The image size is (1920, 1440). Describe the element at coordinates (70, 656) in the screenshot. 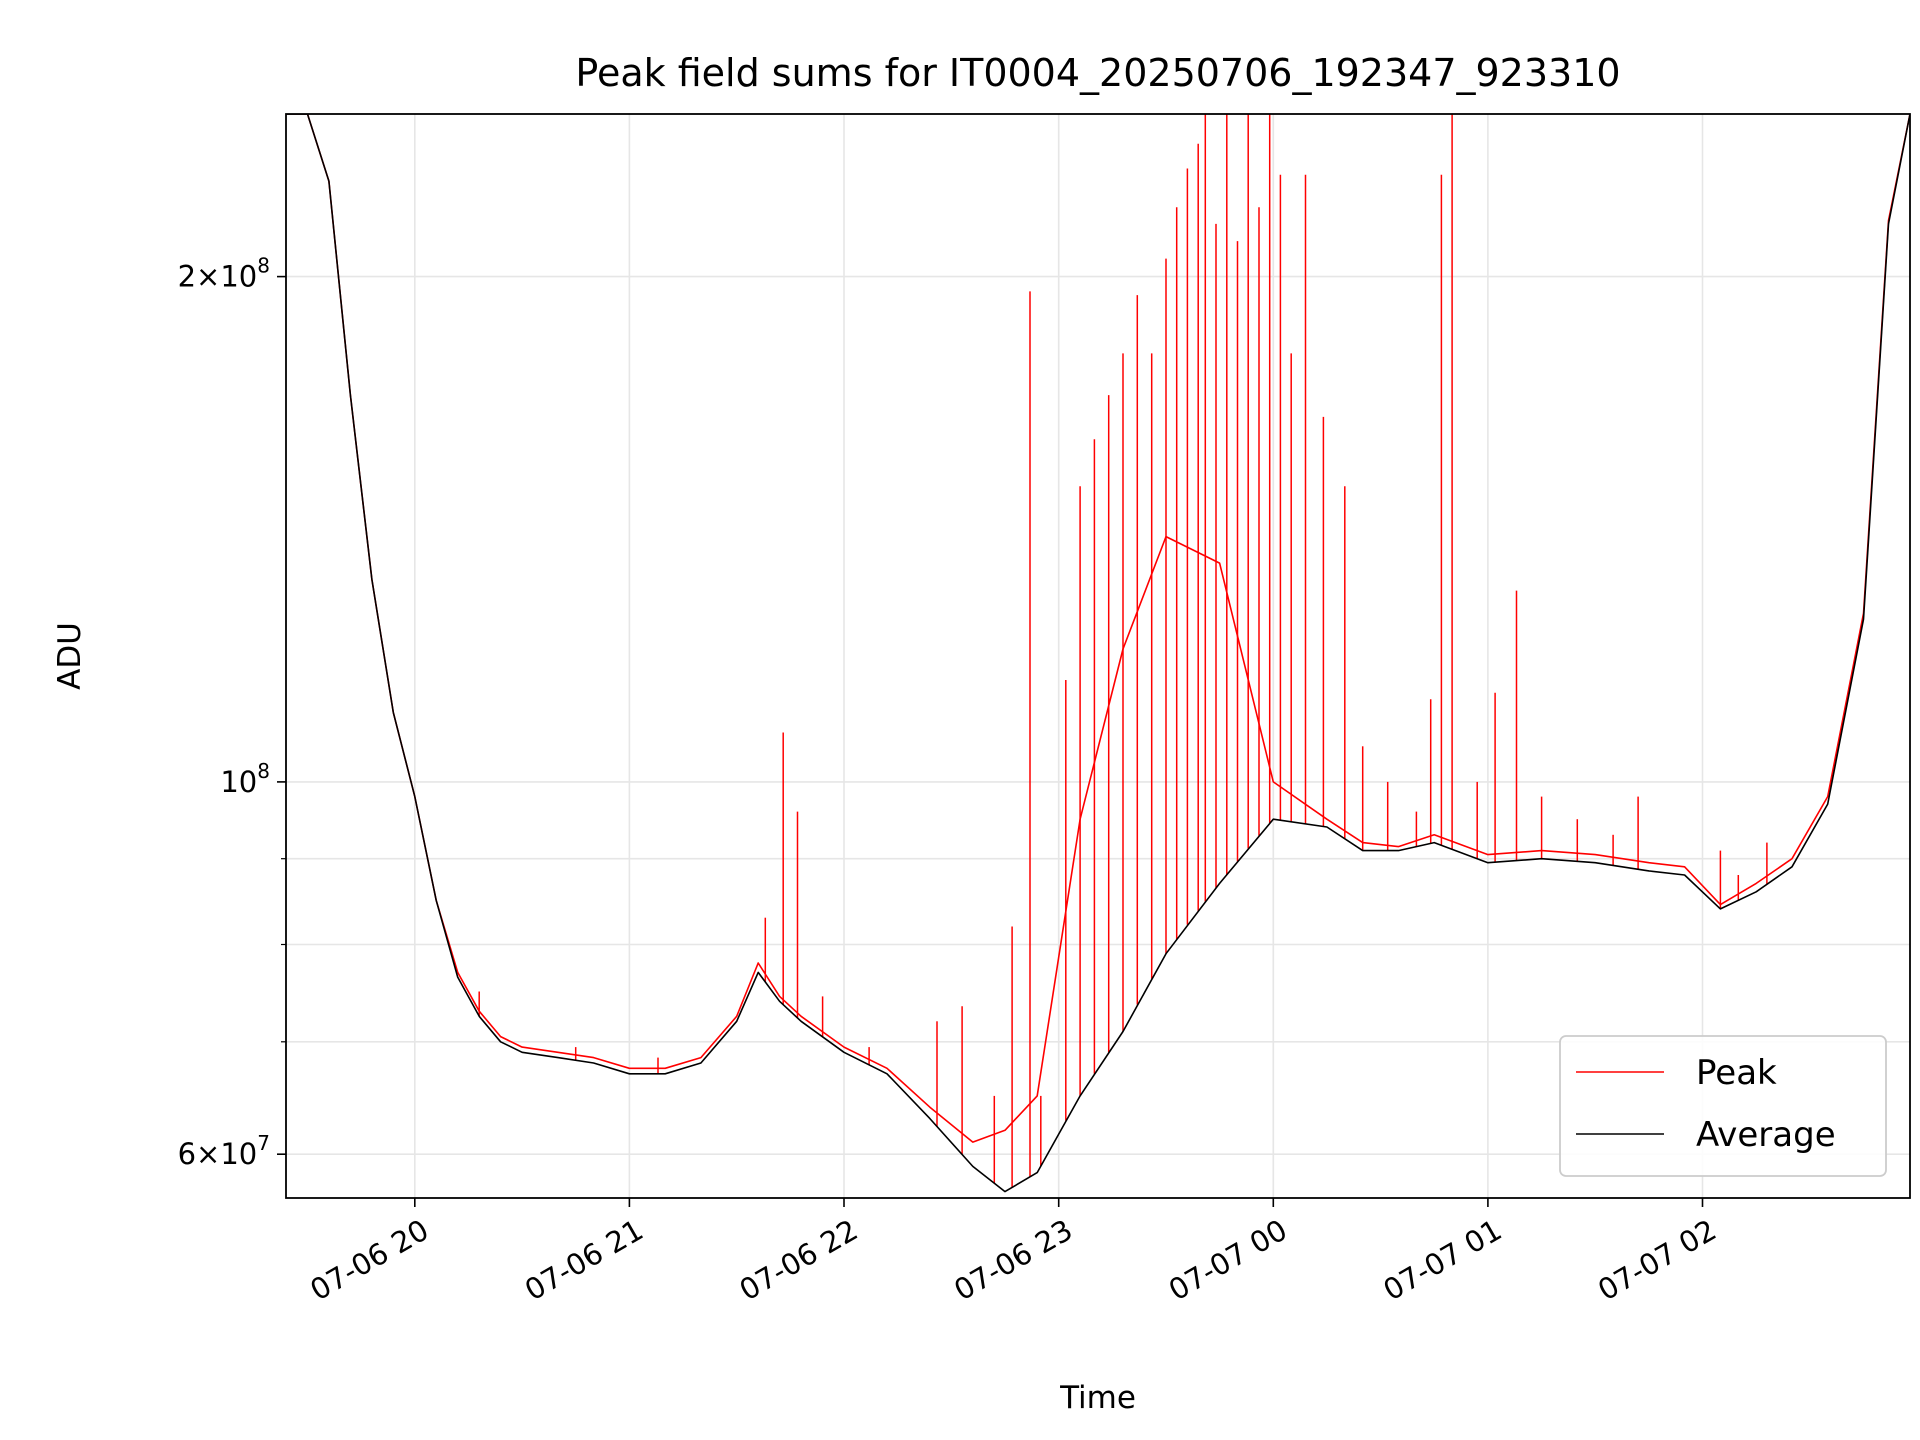

I see `y-axis-label: ADU` at that location.